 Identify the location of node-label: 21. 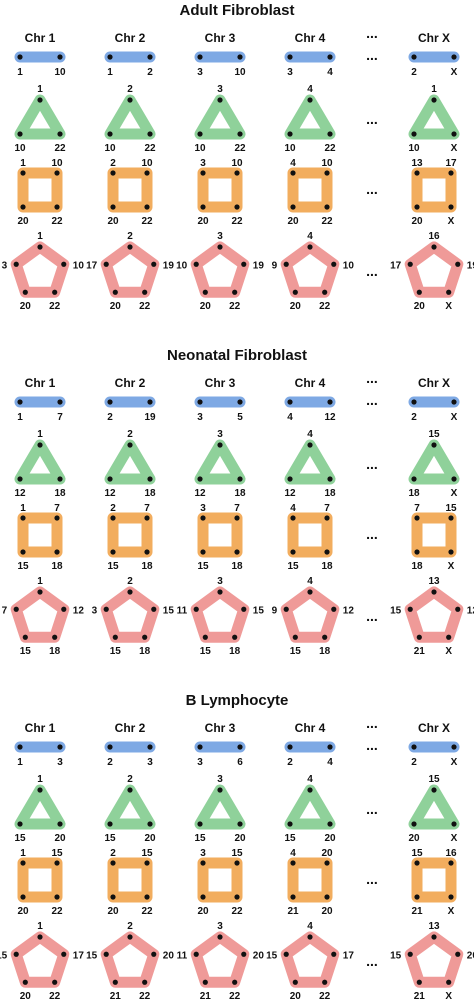
(420, 996).